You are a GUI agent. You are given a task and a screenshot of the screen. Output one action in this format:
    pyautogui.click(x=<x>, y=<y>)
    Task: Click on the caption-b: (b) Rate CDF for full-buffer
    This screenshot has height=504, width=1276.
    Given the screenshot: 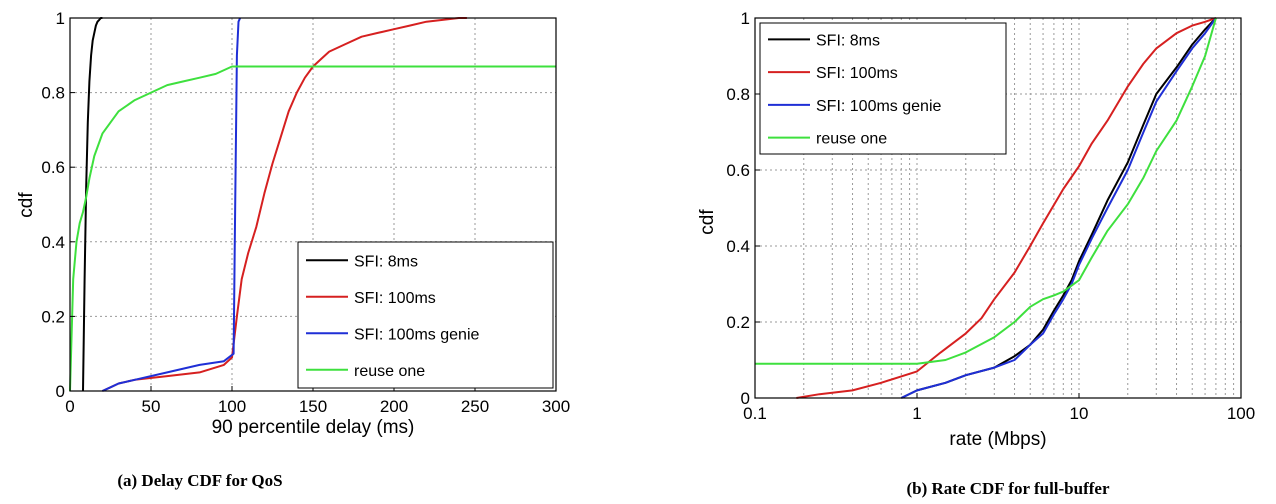 What is the action you would take?
    pyautogui.click(x=1007, y=488)
    